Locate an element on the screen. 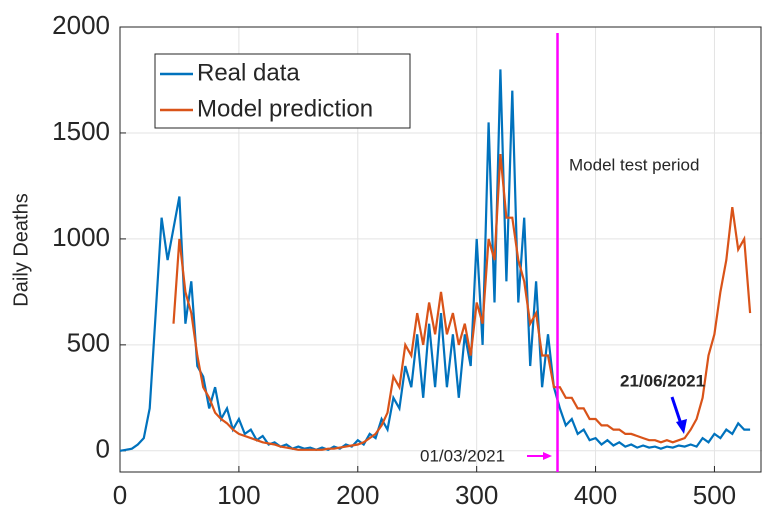 This screenshot has height=515, width=763. y-tick-label: 500 is located at coordinates (88, 343).